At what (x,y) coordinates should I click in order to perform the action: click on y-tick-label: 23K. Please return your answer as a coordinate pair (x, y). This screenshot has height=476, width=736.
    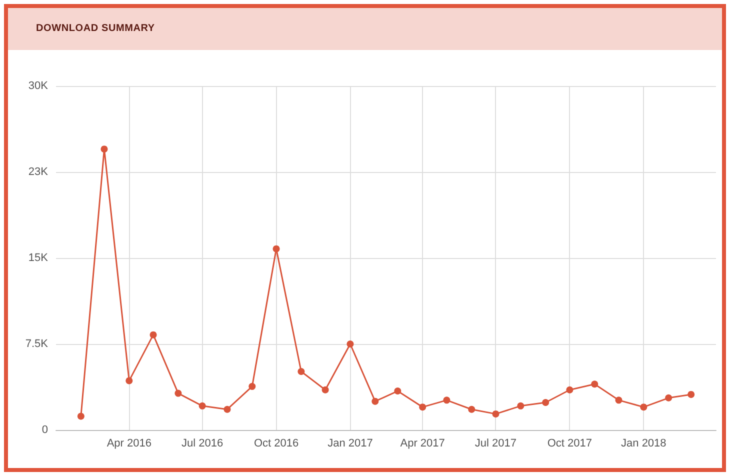
    Looking at the image, I should click on (38, 172).